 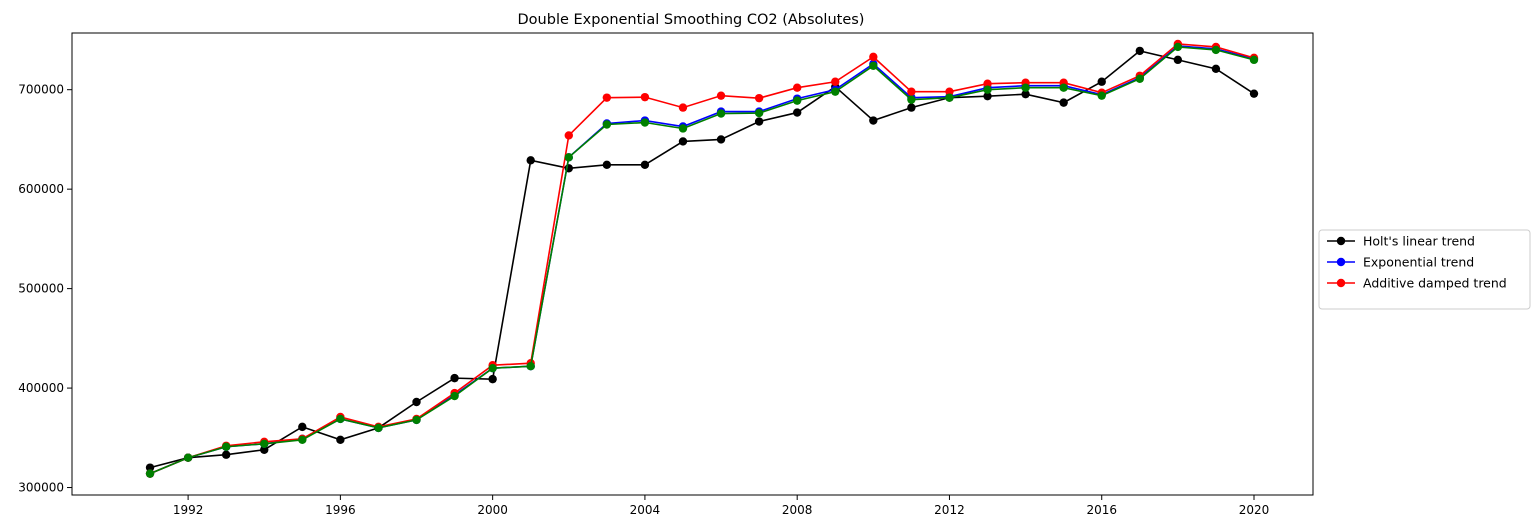 What do you see at coordinates (1254, 510) in the screenshot?
I see `x-tick-label: 2020` at bounding box center [1254, 510].